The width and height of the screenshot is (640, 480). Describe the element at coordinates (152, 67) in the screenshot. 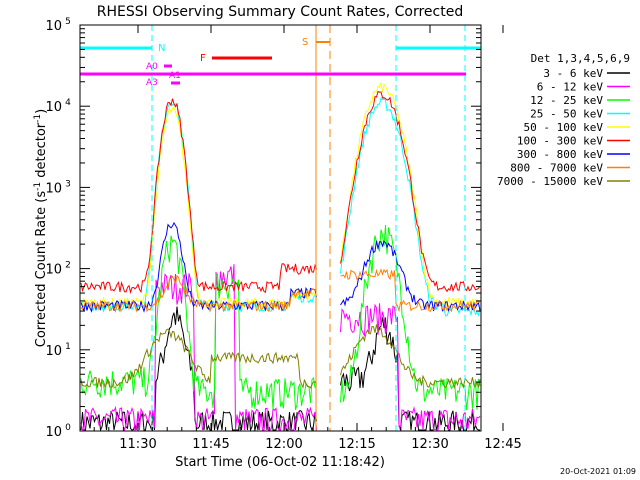

I see `flag-label-a0: A0` at that location.